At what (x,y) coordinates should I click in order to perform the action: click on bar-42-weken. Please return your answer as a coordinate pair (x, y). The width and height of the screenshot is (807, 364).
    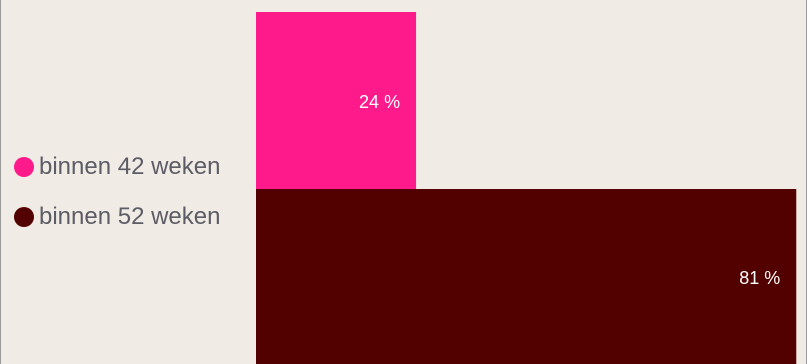
    Looking at the image, I should click on (336, 100).